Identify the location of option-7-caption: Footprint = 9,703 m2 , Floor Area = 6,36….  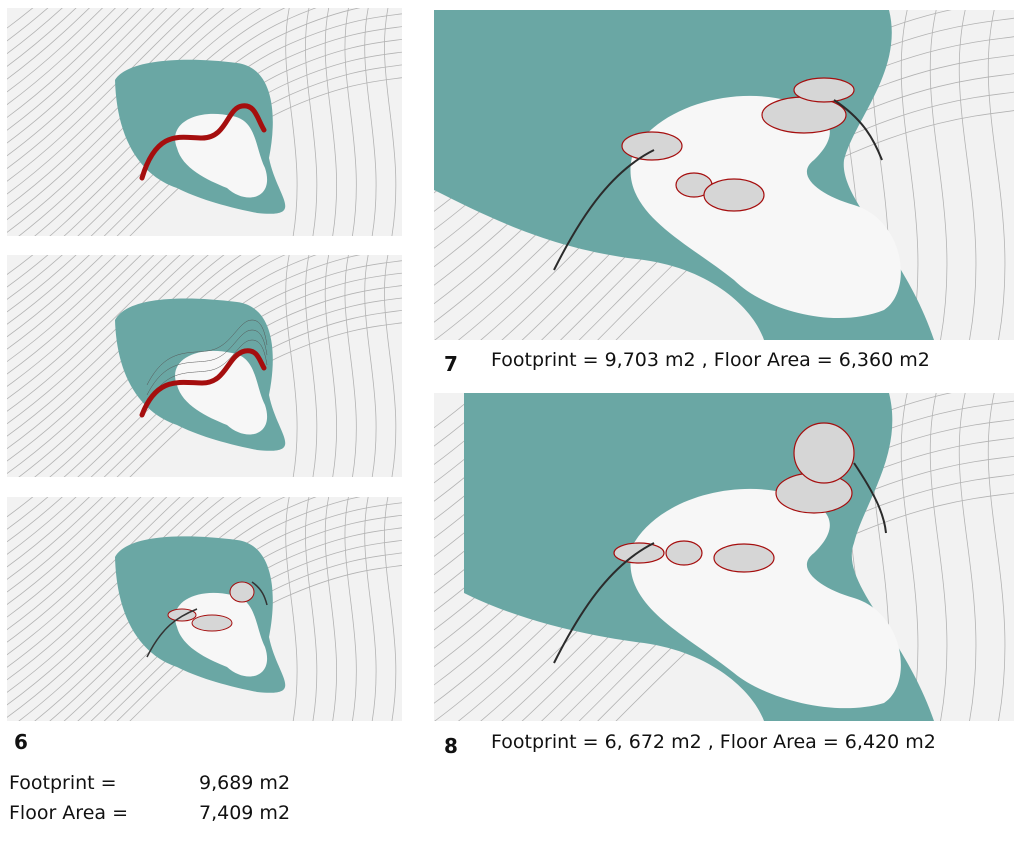
(710, 360).